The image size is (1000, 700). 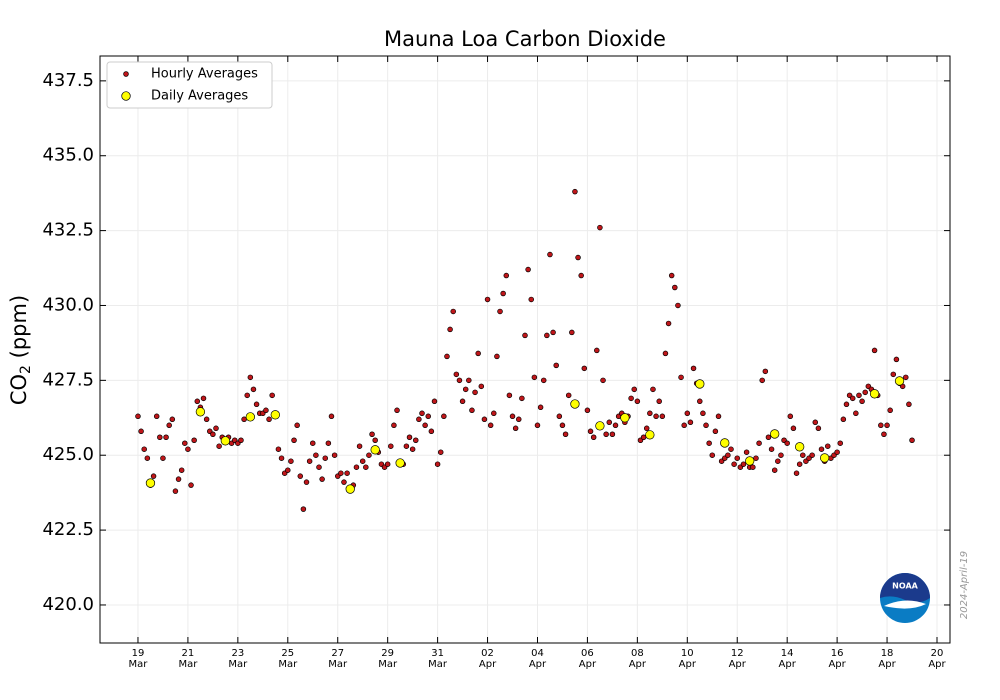 What do you see at coordinates (525, 39) in the screenshot?
I see `chart-title: Mauna Loa Carbon Dioxide` at bounding box center [525, 39].